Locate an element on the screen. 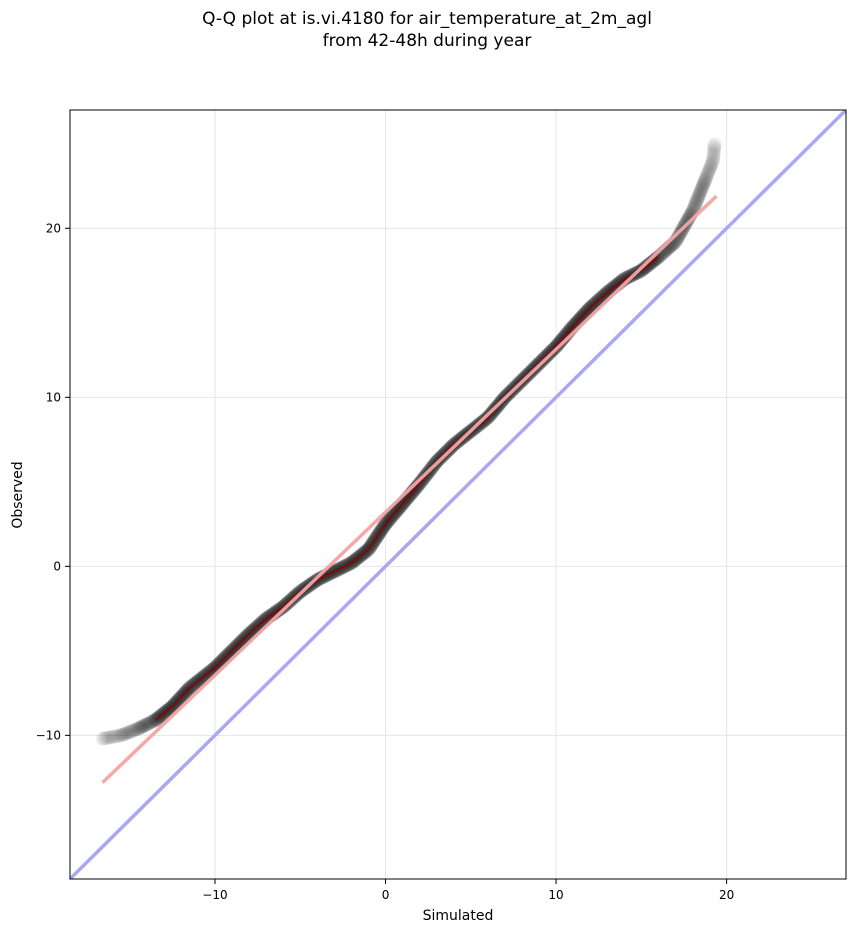 The height and width of the screenshot is (934, 854). y-axis-label: Observed is located at coordinates (18, 494).